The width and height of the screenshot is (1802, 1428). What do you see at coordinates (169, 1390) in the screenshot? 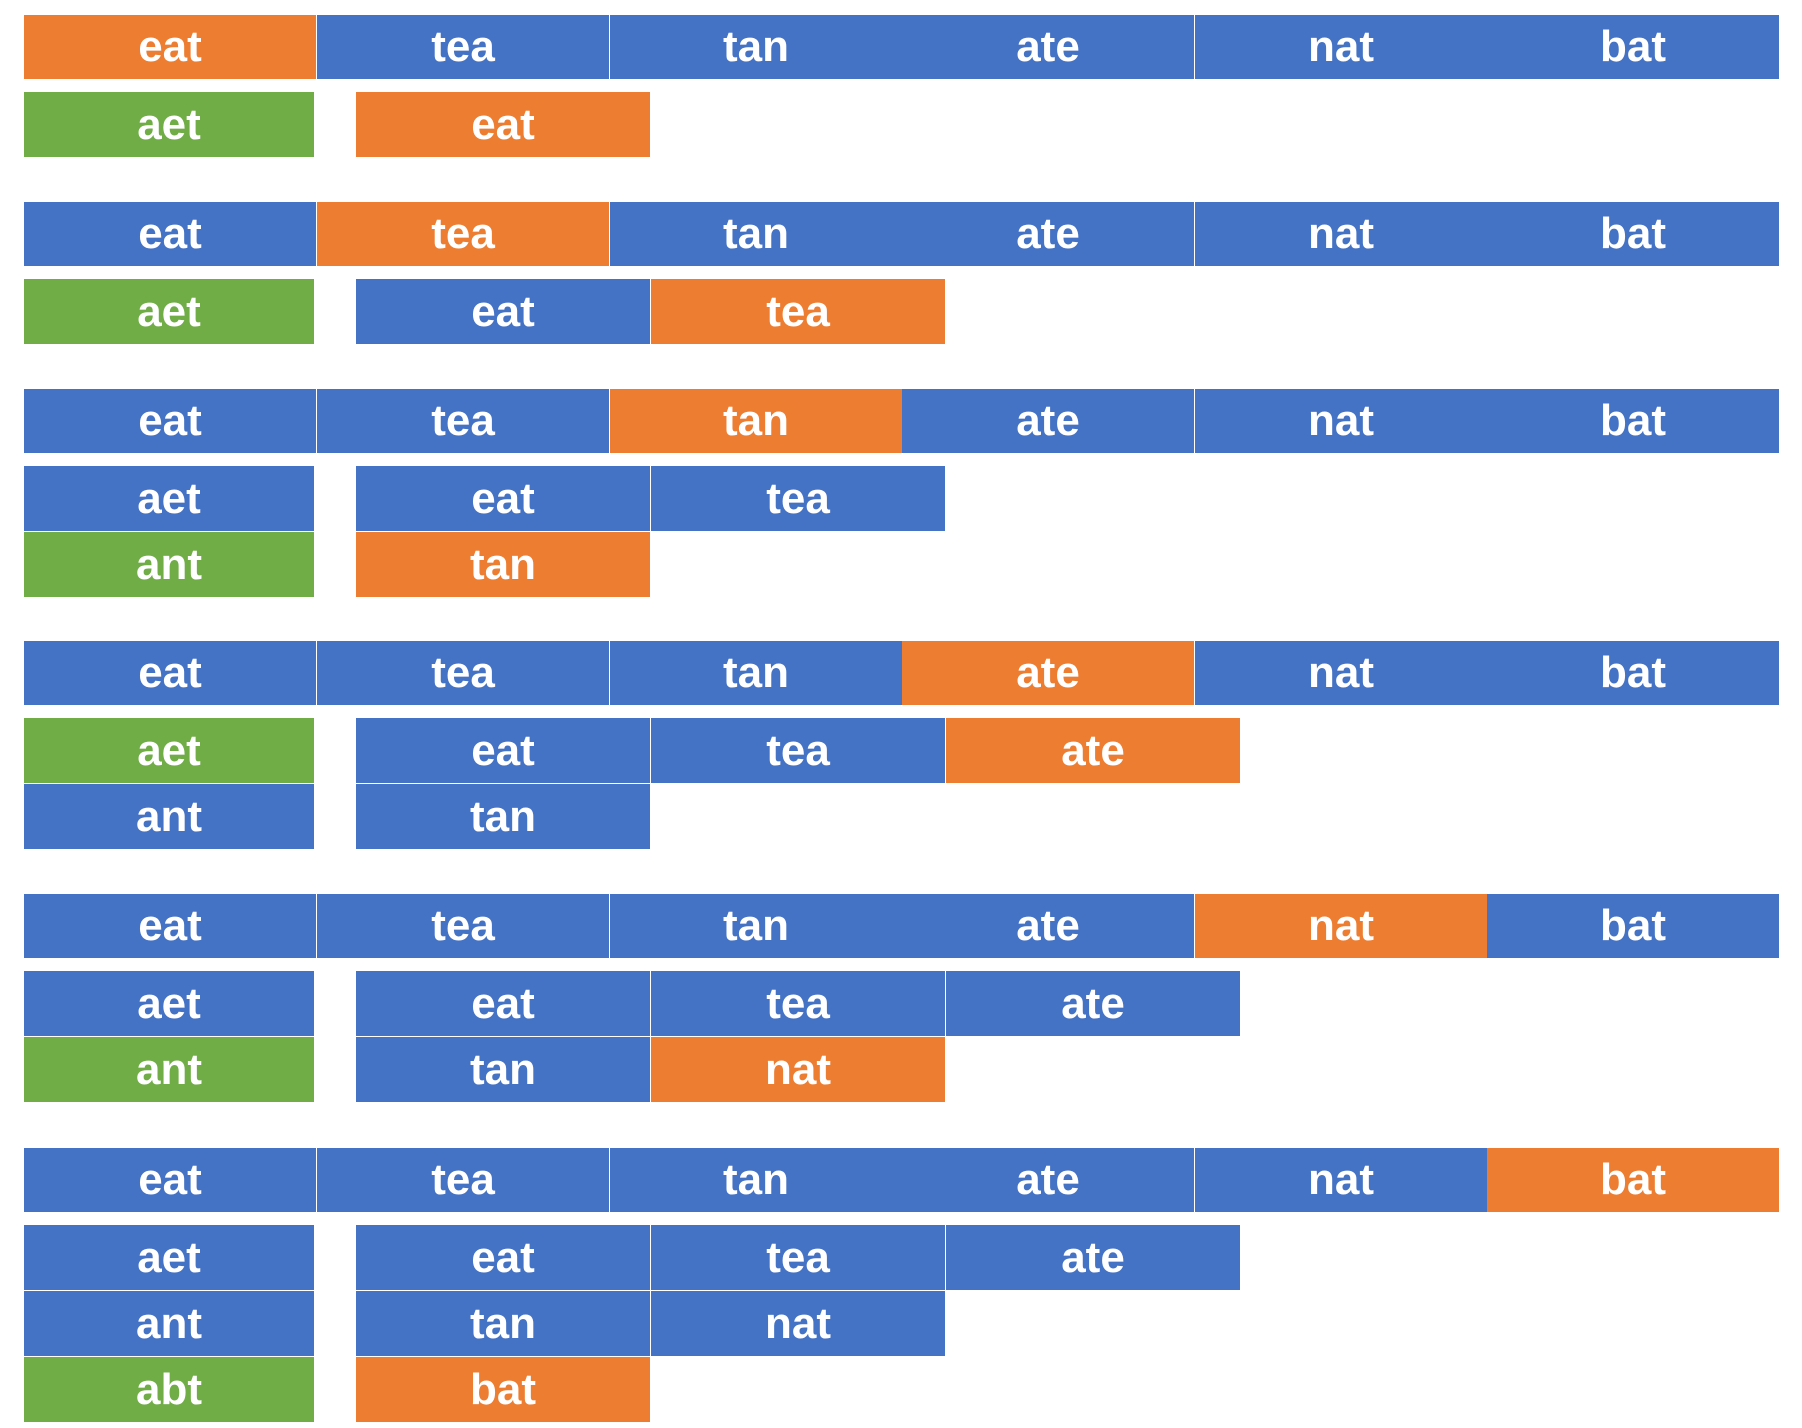
I see `group-key-cell: abt` at bounding box center [169, 1390].